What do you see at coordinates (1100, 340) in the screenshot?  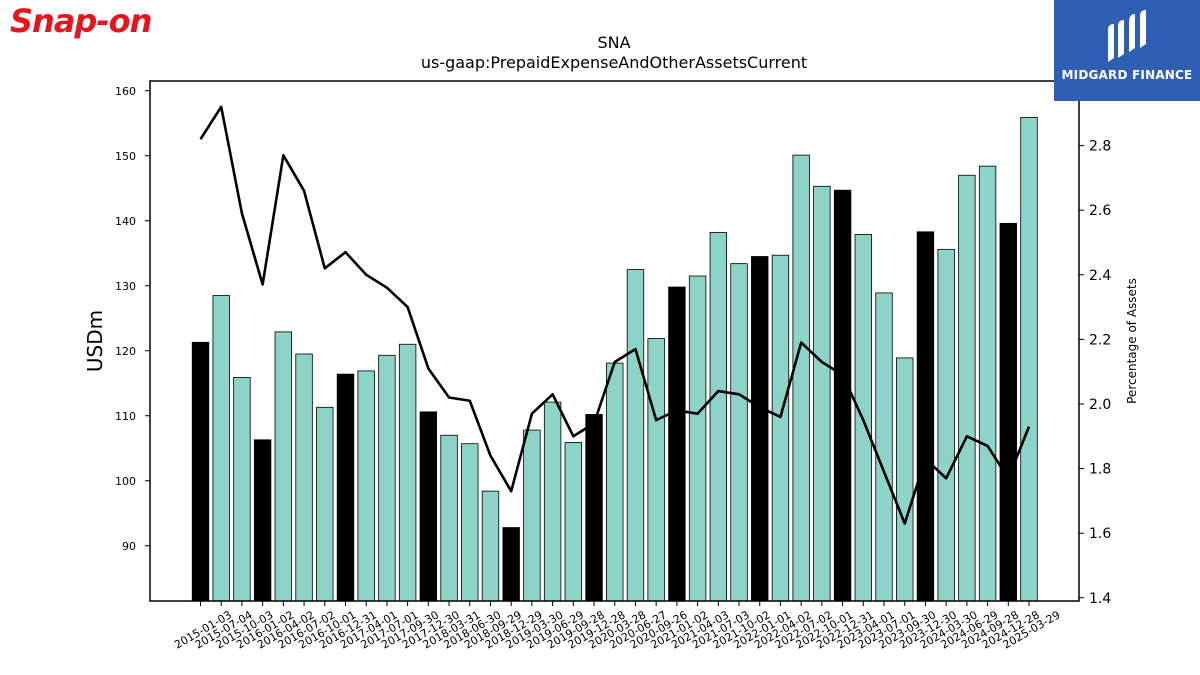 I see `y2-tick-label: 2.2` at bounding box center [1100, 340].